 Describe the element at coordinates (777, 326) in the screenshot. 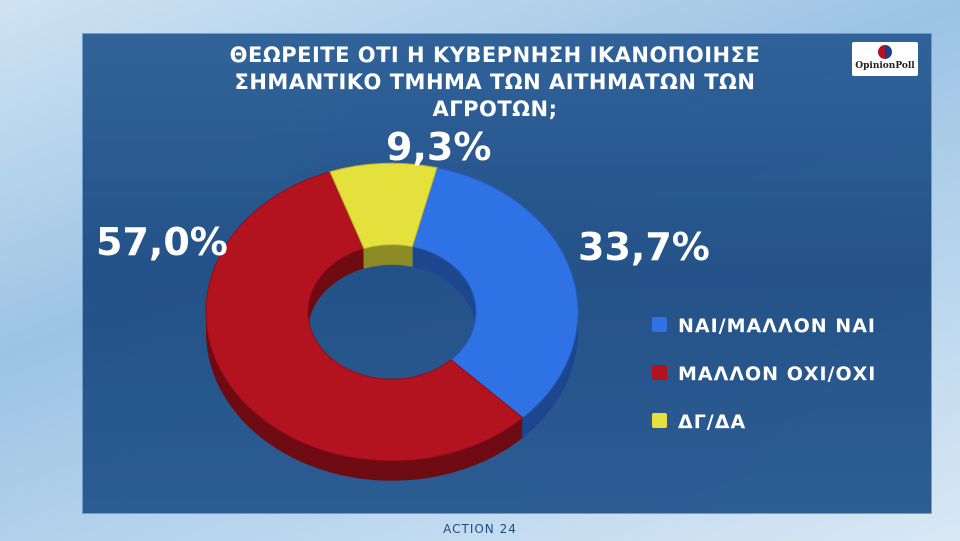

I see `legend-label: ΝΑΙ/ΜΑΛΛΟΝ ΝΑΙ` at that location.